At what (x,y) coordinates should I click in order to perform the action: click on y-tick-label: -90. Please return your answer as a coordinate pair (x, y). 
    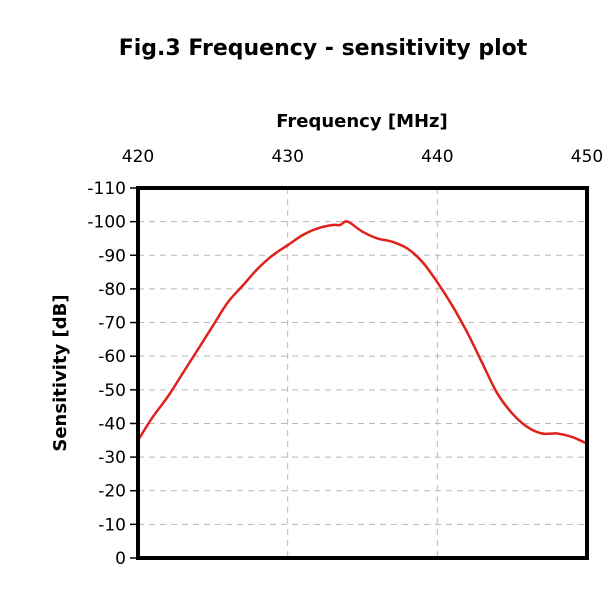
    Looking at the image, I should click on (112, 256).